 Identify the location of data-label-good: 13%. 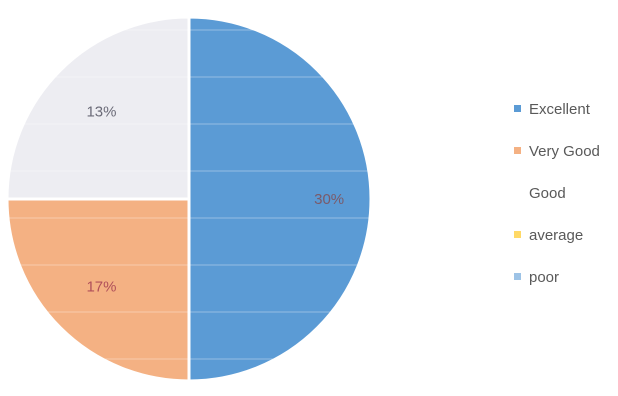
(101, 111).